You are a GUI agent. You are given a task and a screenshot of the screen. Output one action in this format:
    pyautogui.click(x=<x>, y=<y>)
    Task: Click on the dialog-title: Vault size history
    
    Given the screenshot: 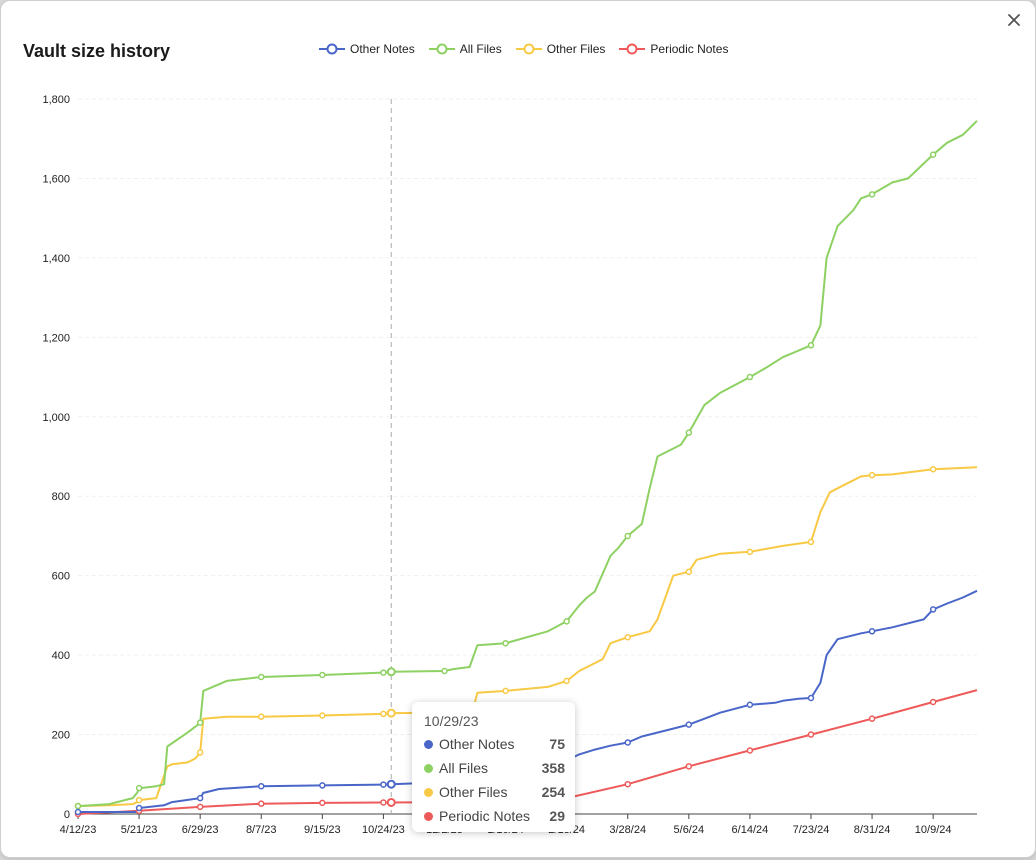 What is the action you would take?
    pyautogui.click(x=97, y=51)
    